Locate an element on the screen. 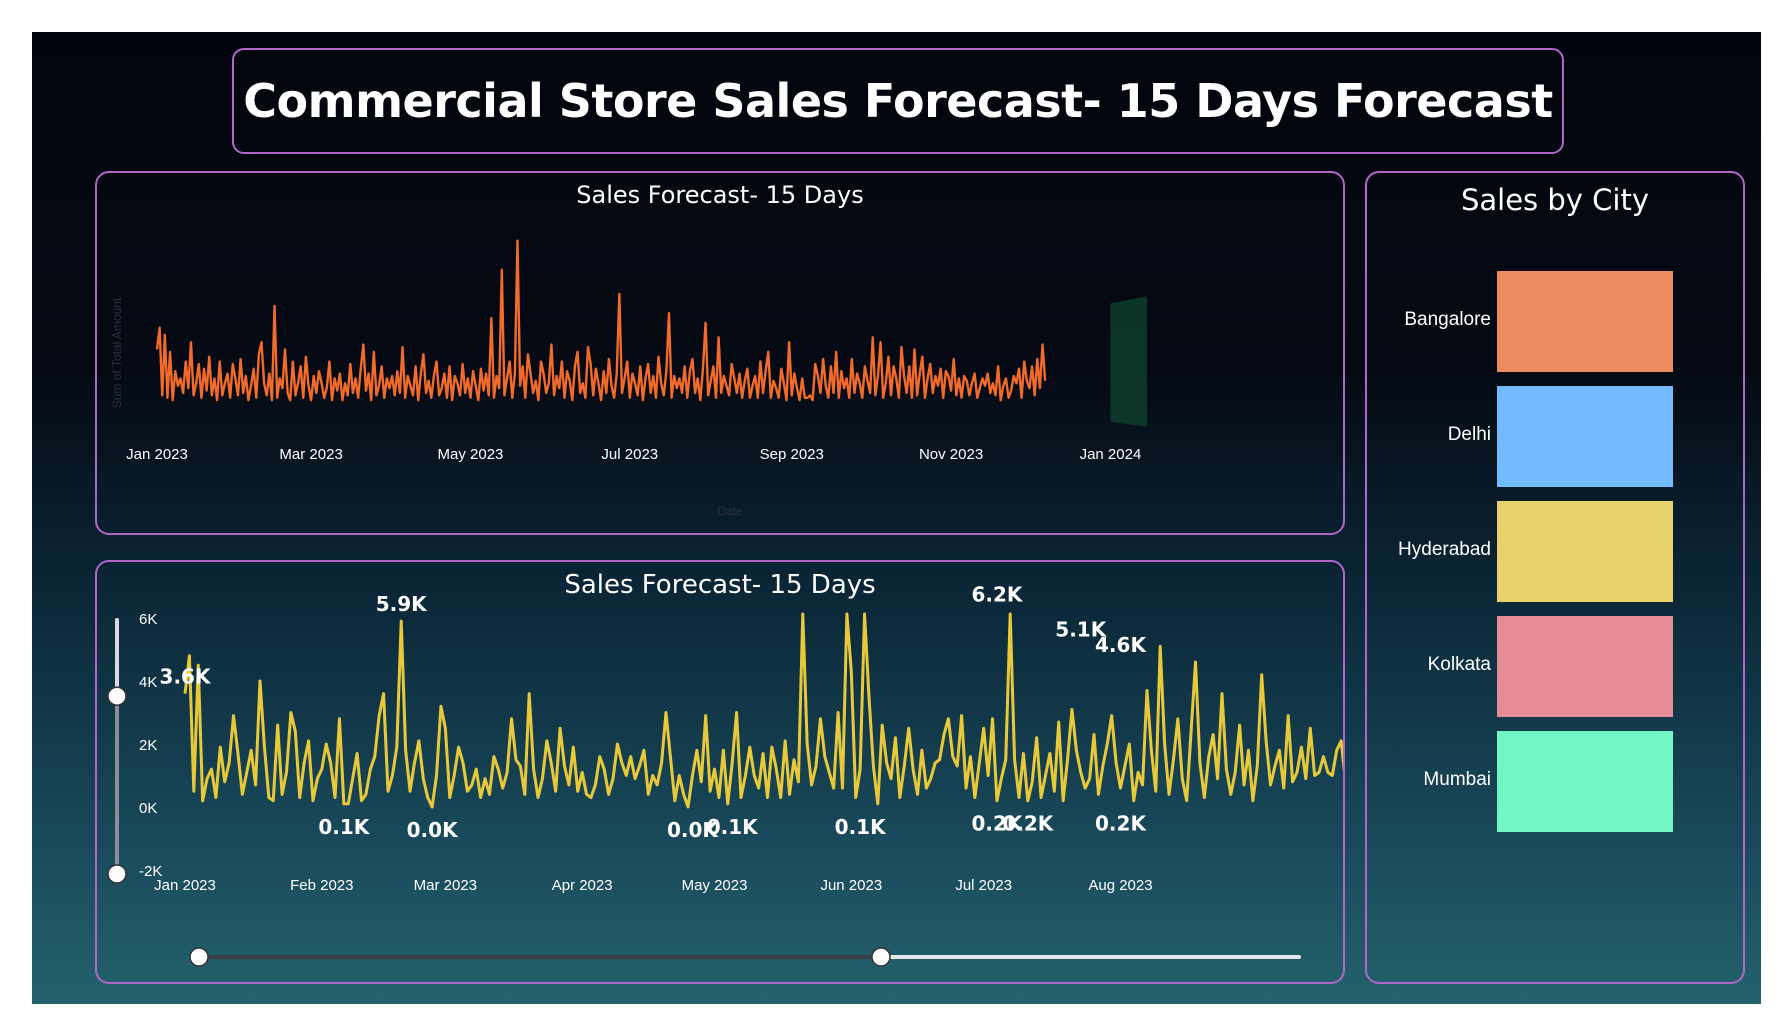 This screenshot has width=1792, height=1036. y-zoom-handle-top is located at coordinates (117, 696).